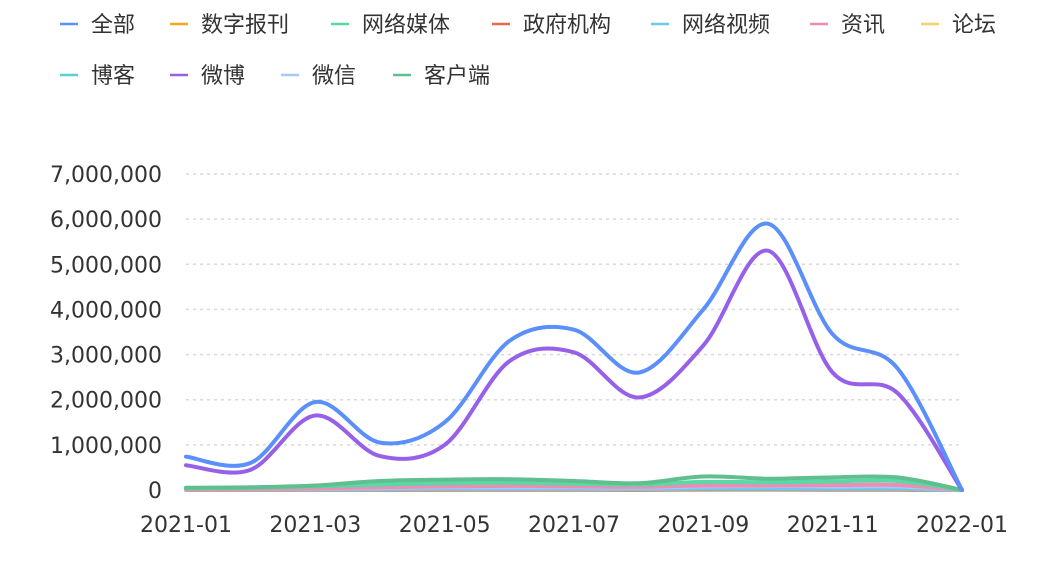 This screenshot has height=587, width=1062. What do you see at coordinates (106, 220) in the screenshot?
I see `y-tick-label: 6,000,000` at bounding box center [106, 220].